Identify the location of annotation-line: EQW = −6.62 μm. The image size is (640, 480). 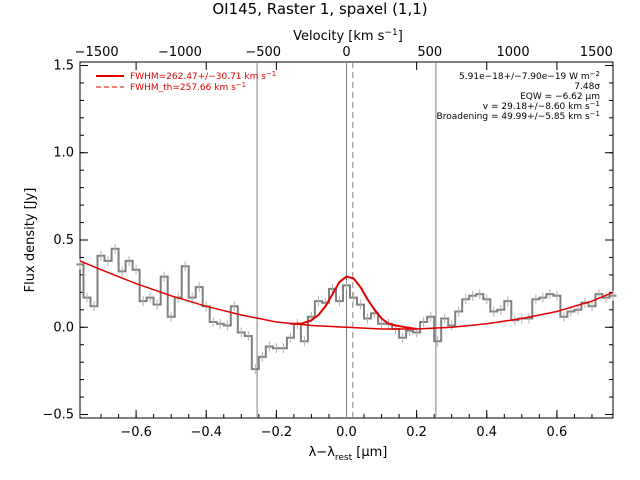
(560, 97).